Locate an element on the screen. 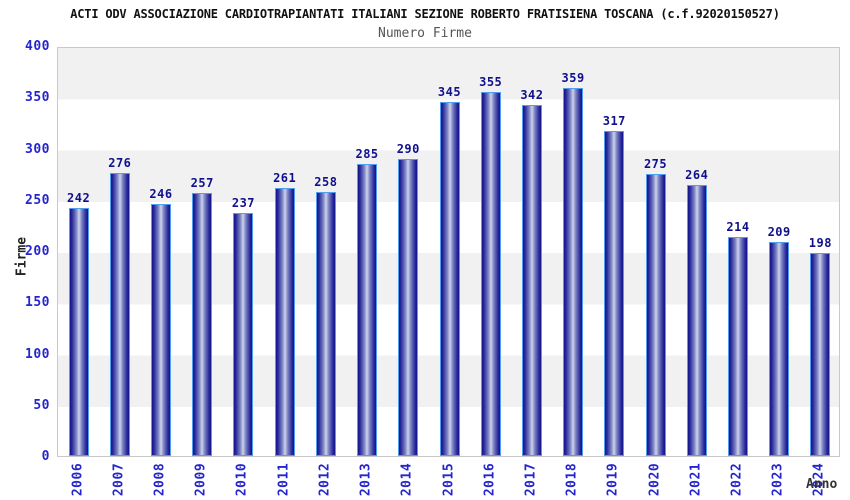 The image size is (850, 500). x-tick-label: 2012 is located at coordinates (325, 479).